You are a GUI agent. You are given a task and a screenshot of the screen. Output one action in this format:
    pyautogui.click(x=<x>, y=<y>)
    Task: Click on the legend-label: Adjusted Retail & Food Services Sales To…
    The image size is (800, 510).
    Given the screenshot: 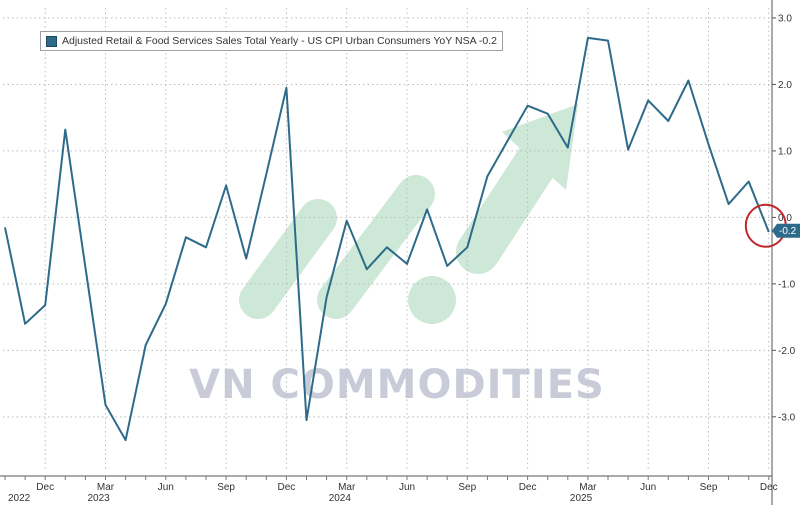 What is the action you would take?
    pyautogui.click(x=280, y=41)
    